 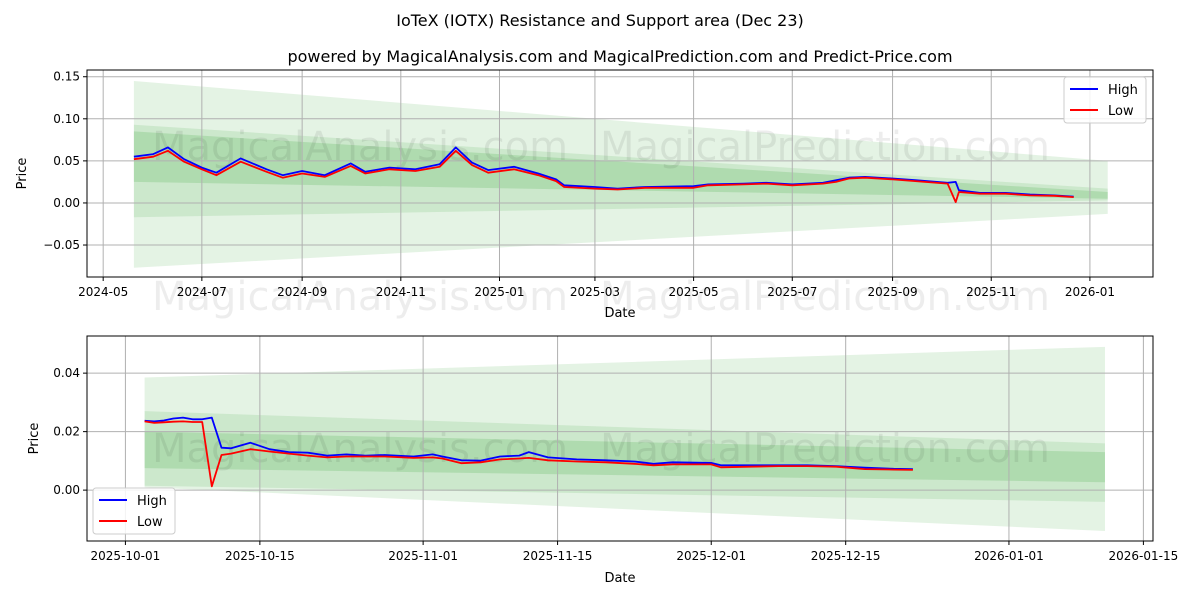 What do you see at coordinates (423, 556) in the screenshot?
I see `x-tick-label: 2025-11-01` at bounding box center [423, 556].